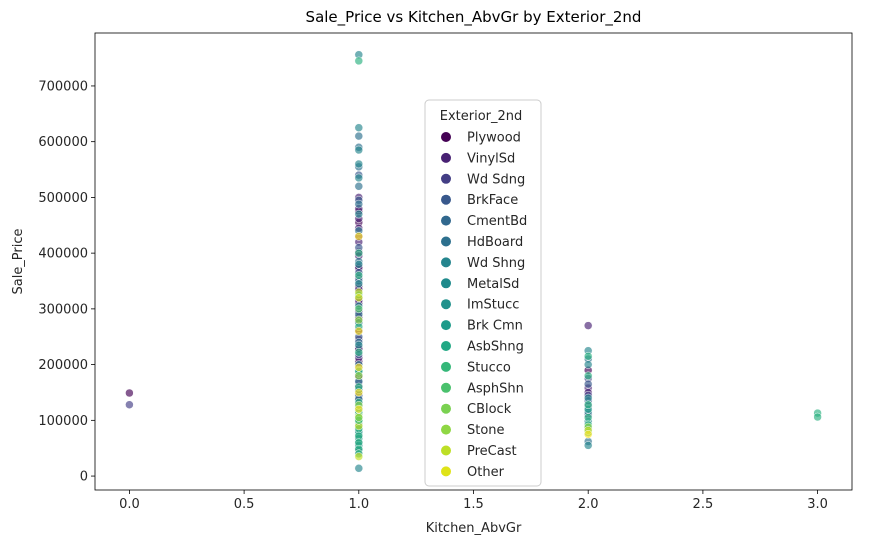 The height and width of the screenshot is (545, 877). I want to click on legend-label: Wd Sdng, so click(496, 179).